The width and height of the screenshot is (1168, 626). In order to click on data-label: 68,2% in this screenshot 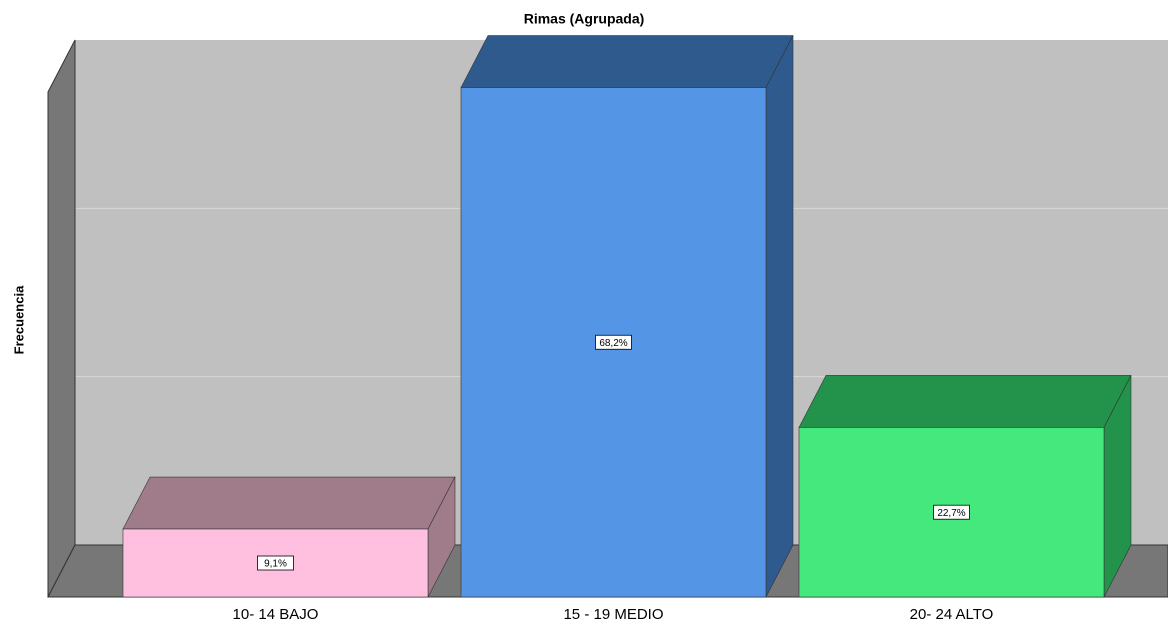, I will do `click(613, 343)`.